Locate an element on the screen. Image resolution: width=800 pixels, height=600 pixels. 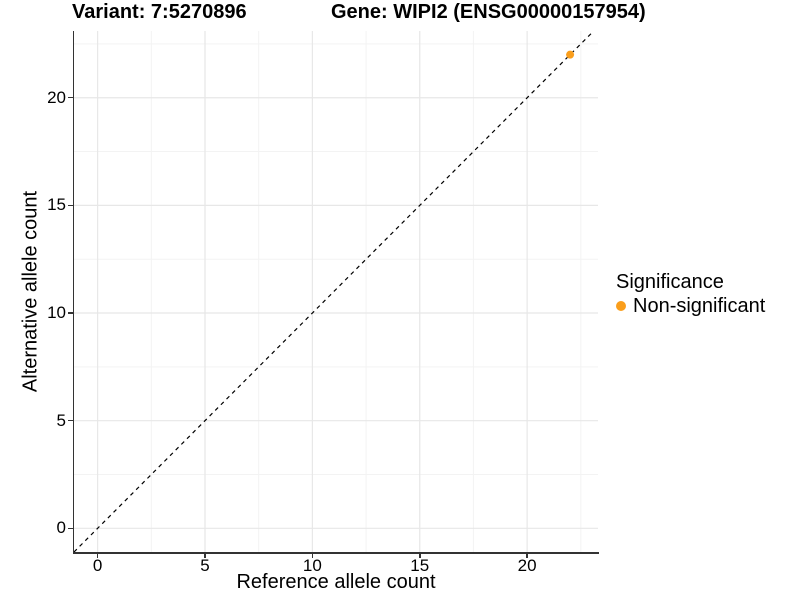
x-tick-label: 10 is located at coordinates (312, 565).